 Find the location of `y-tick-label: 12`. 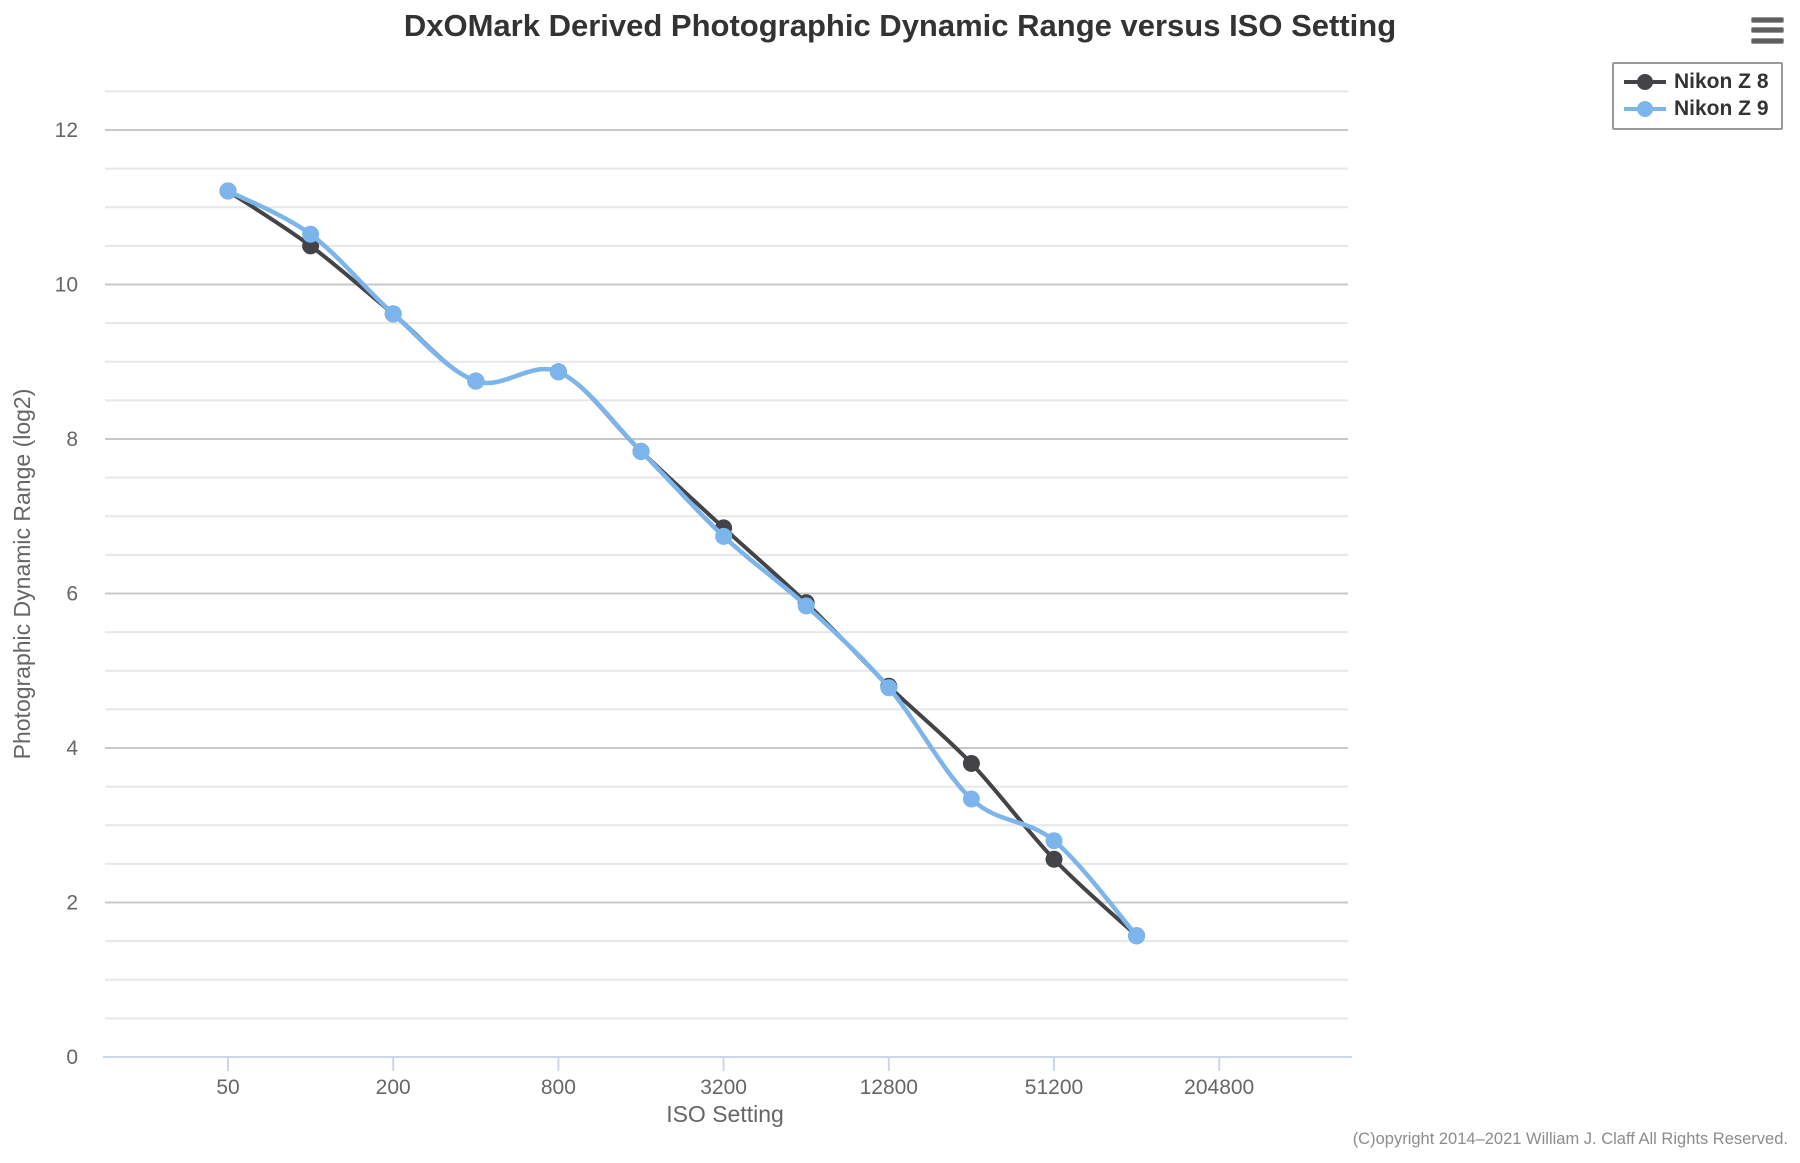

y-tick-label: 12 is located at coordinates (66, 130).